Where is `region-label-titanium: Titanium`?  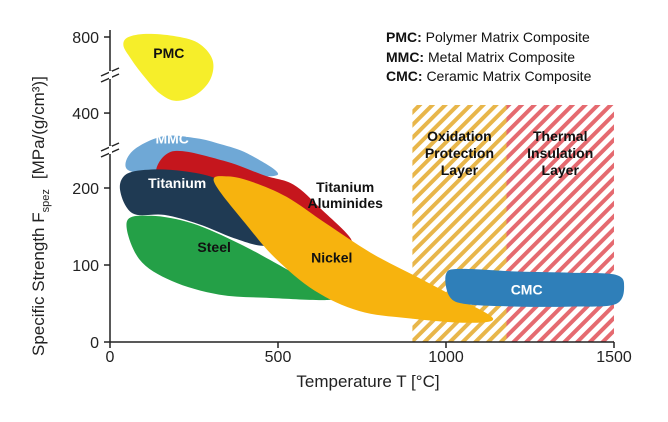 region-label-titanium: Titanium is located at coordinates (177, 183).